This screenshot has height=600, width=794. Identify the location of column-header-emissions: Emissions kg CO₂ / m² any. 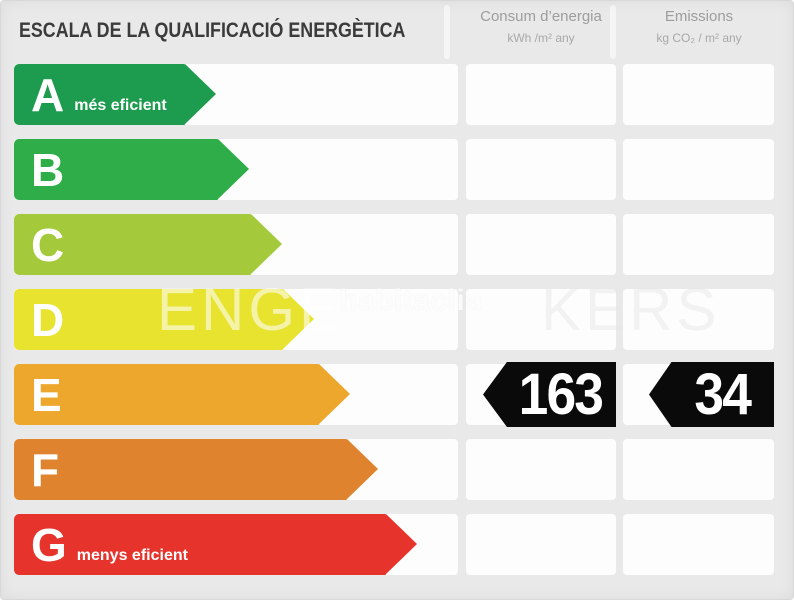
(699, 26).